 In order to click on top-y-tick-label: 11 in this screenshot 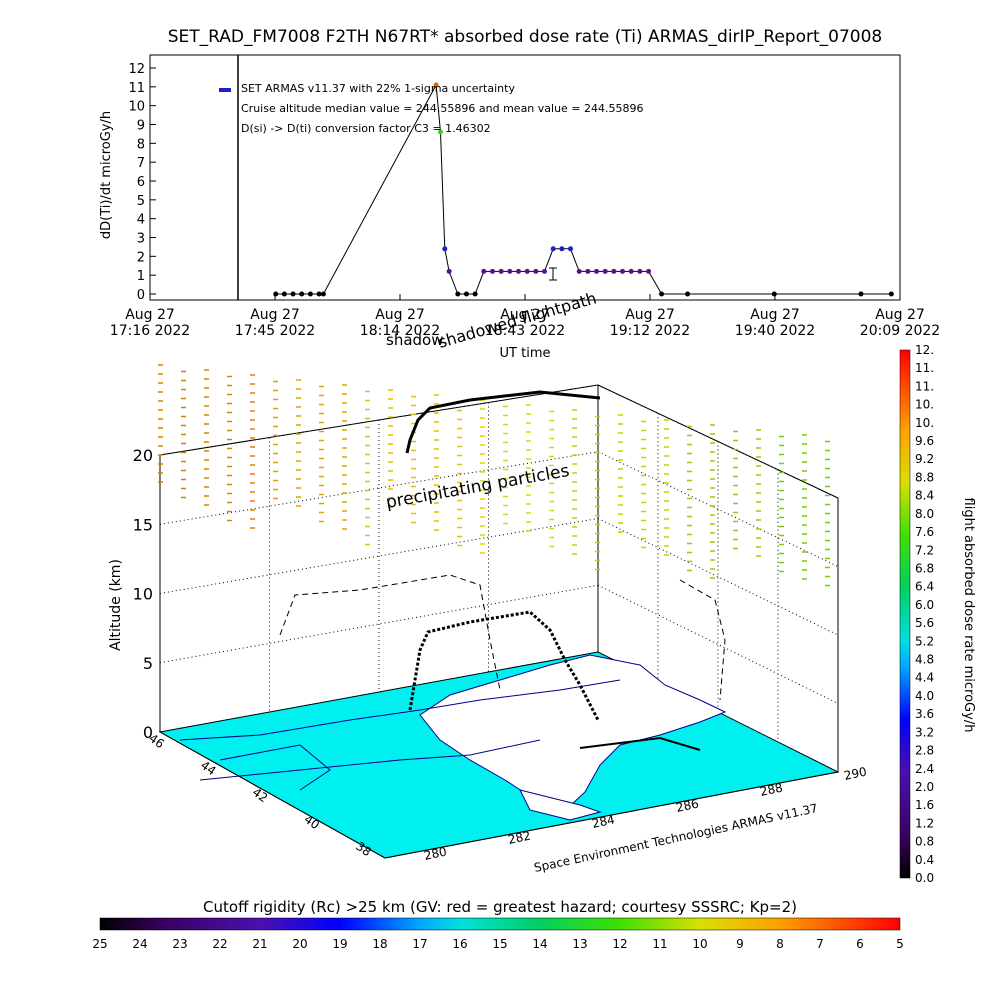, I will do `click(136, 88)`.